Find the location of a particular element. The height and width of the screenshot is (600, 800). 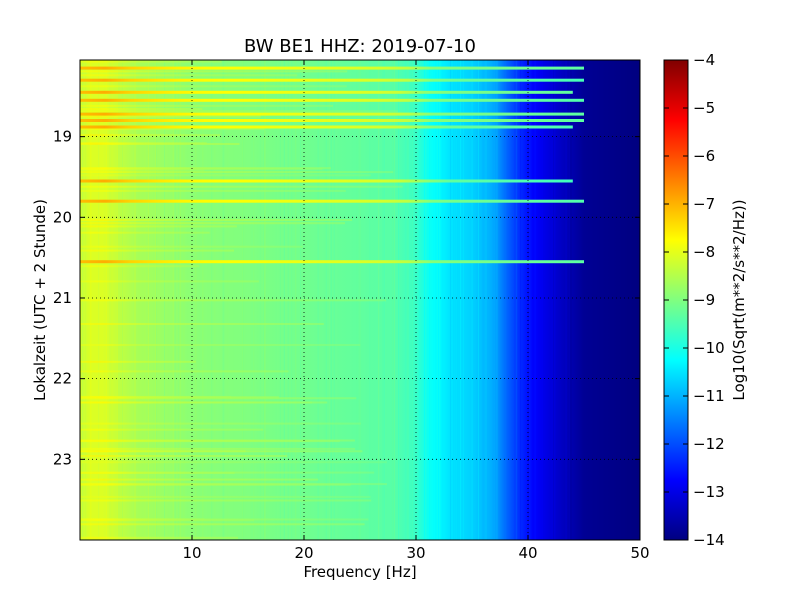

y-tick-label: 19 is located at coordinates (62, 137).